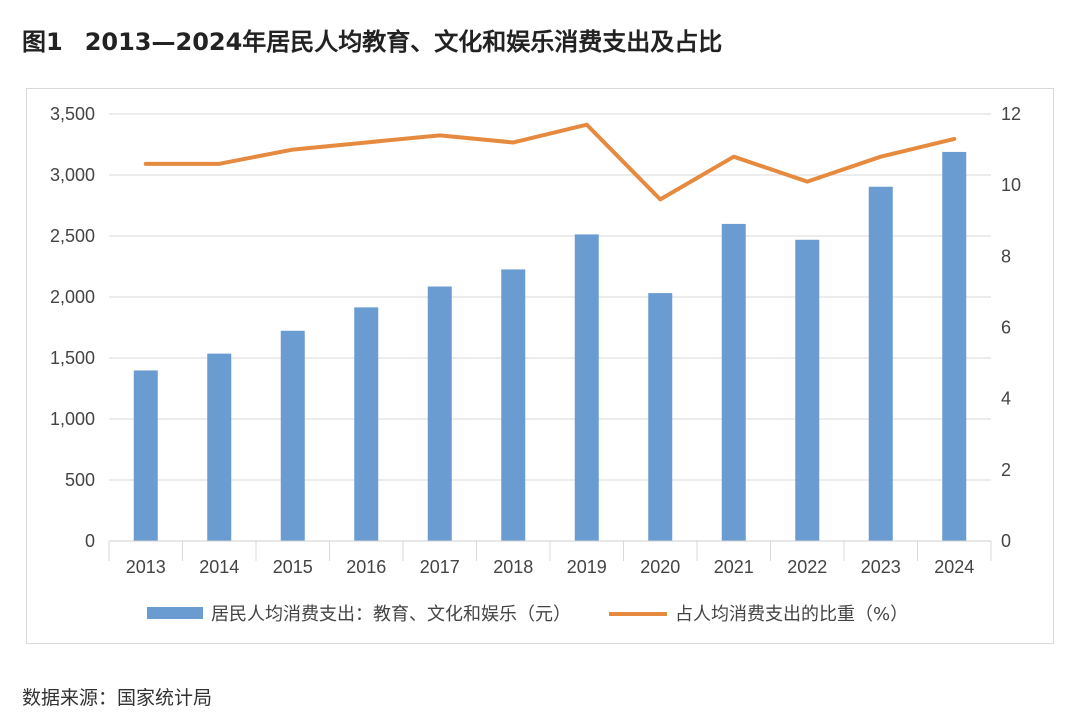  Describe the element at coordinates (72, 358) in the screenshot. I see `left-axis-tick-label: 1,500` at that location.